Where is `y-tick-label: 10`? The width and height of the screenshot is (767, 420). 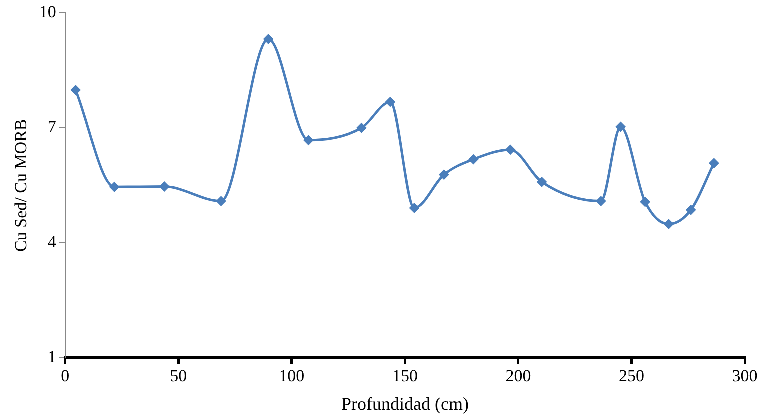
y-tick-label: 10 is located at coordinates (47, 12).